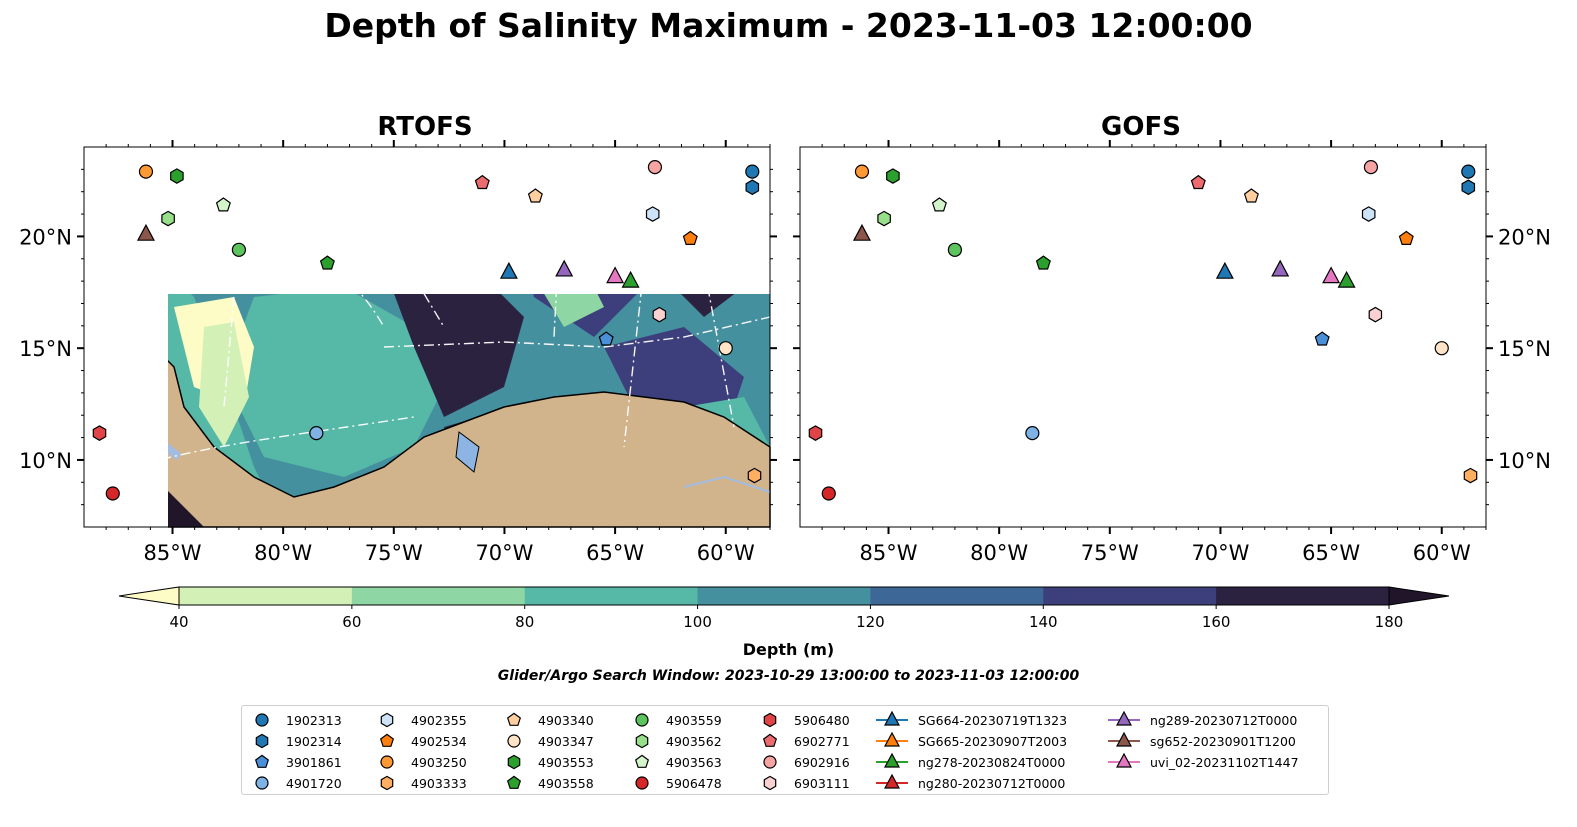 The width and height of the screenshot is (1577, 827). I want to click on rtofs-map, so click(469, 411).